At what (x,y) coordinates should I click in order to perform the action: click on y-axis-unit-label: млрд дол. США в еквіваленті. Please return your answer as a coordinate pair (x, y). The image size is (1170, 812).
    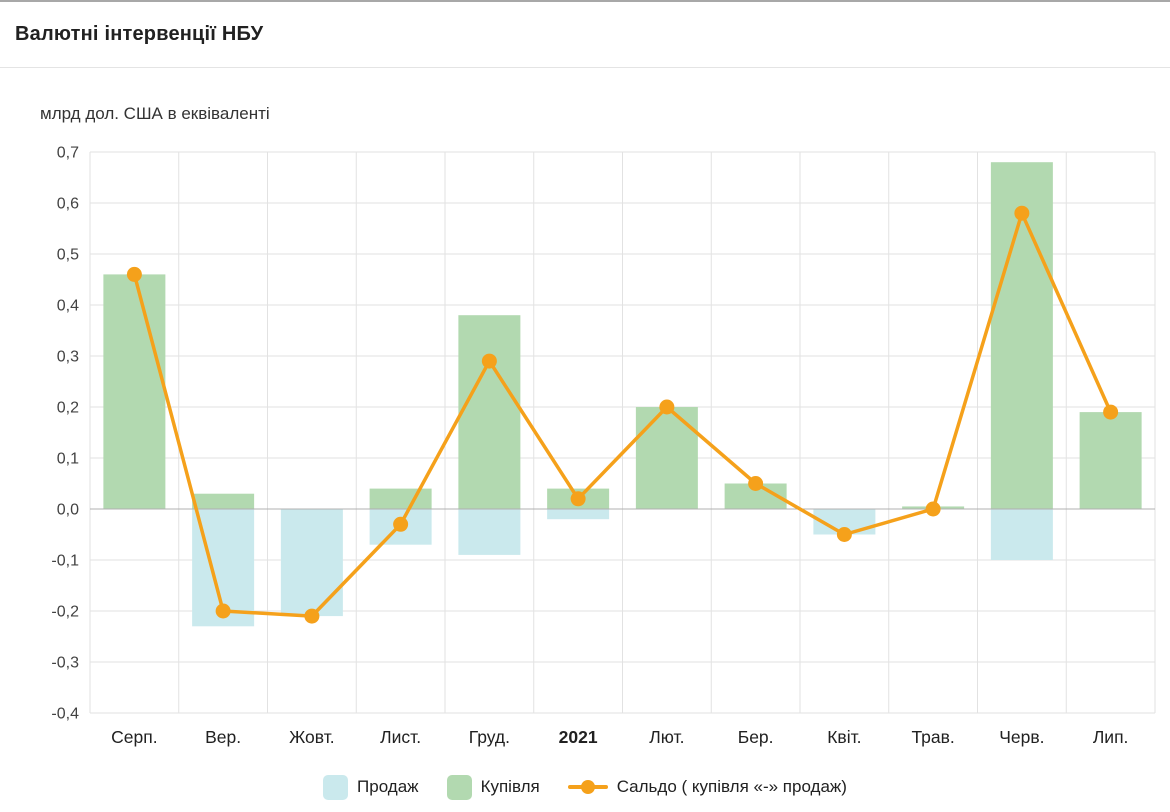
    Looking at the image, I should click on (155, 113).